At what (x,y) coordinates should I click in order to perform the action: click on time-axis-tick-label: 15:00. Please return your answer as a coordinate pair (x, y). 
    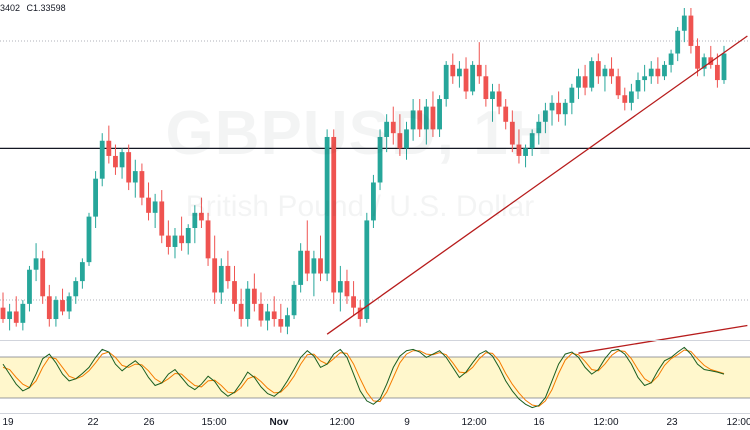
    Looking at the image, I should click on (214, 422).